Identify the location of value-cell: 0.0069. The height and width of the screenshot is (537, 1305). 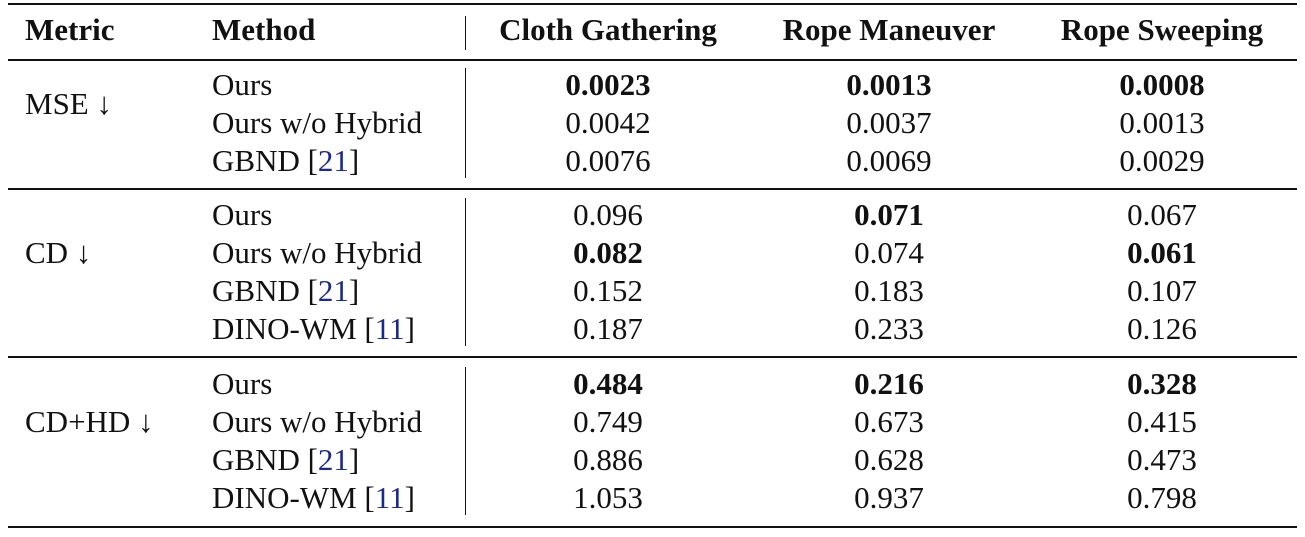
(889, 160).